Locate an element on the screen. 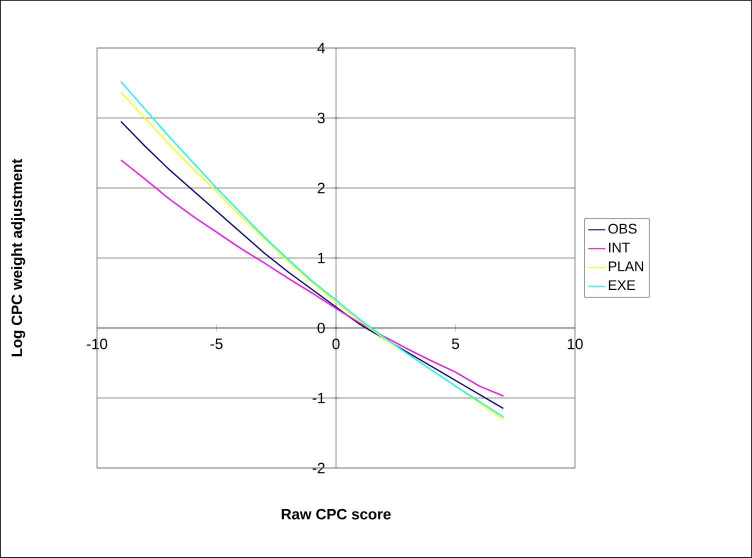  y-tick-label: 1 is located at coordinates (321, 258).